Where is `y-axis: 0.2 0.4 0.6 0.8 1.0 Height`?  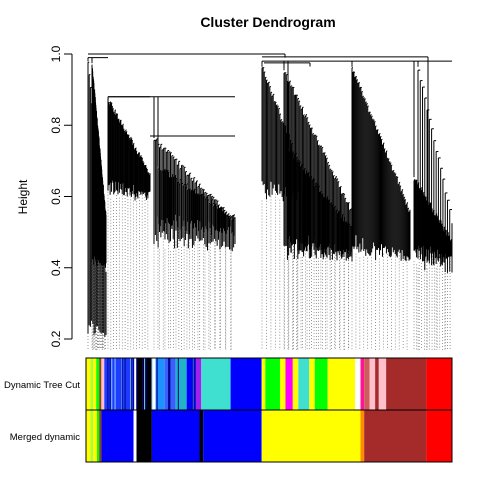 y-axis: 0.2 0.4 0.6 0.8 1.0 Height is located at coordinates (44, 196).